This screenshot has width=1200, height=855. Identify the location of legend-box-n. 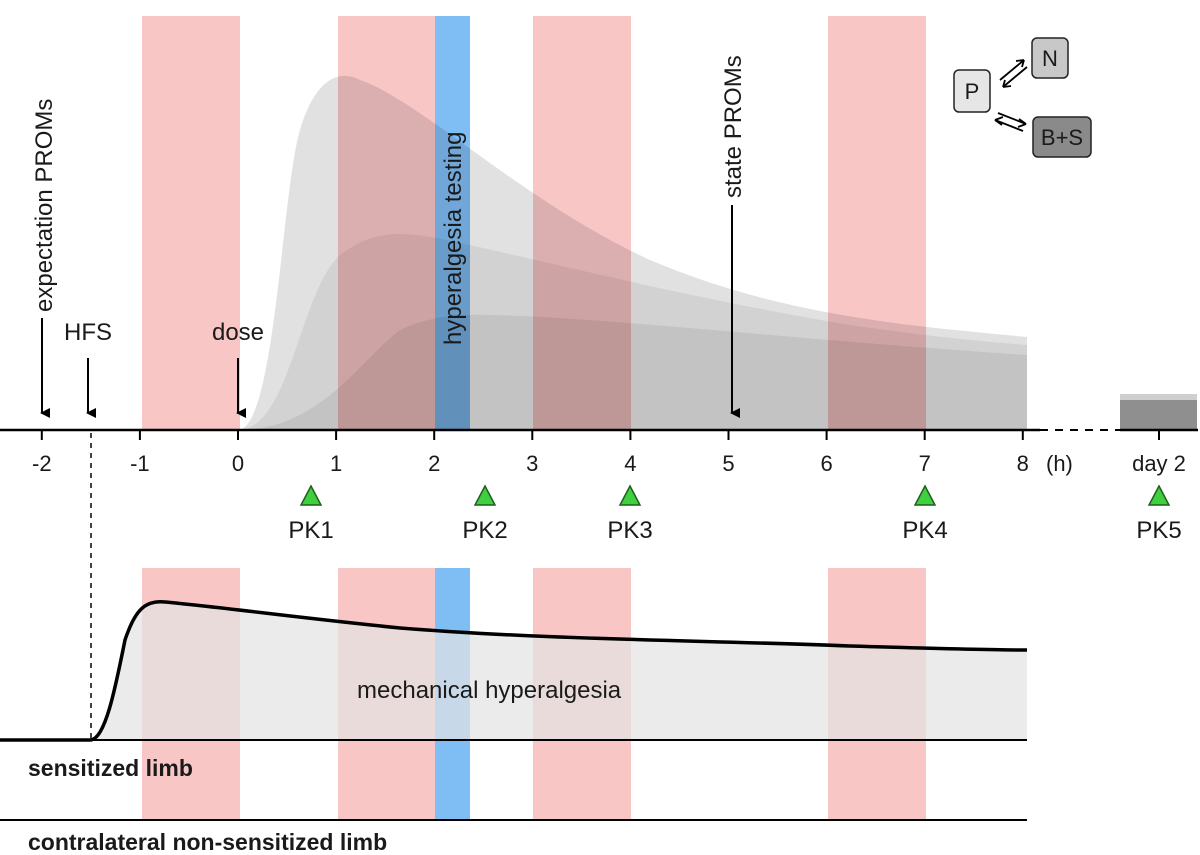
(1050, 58).